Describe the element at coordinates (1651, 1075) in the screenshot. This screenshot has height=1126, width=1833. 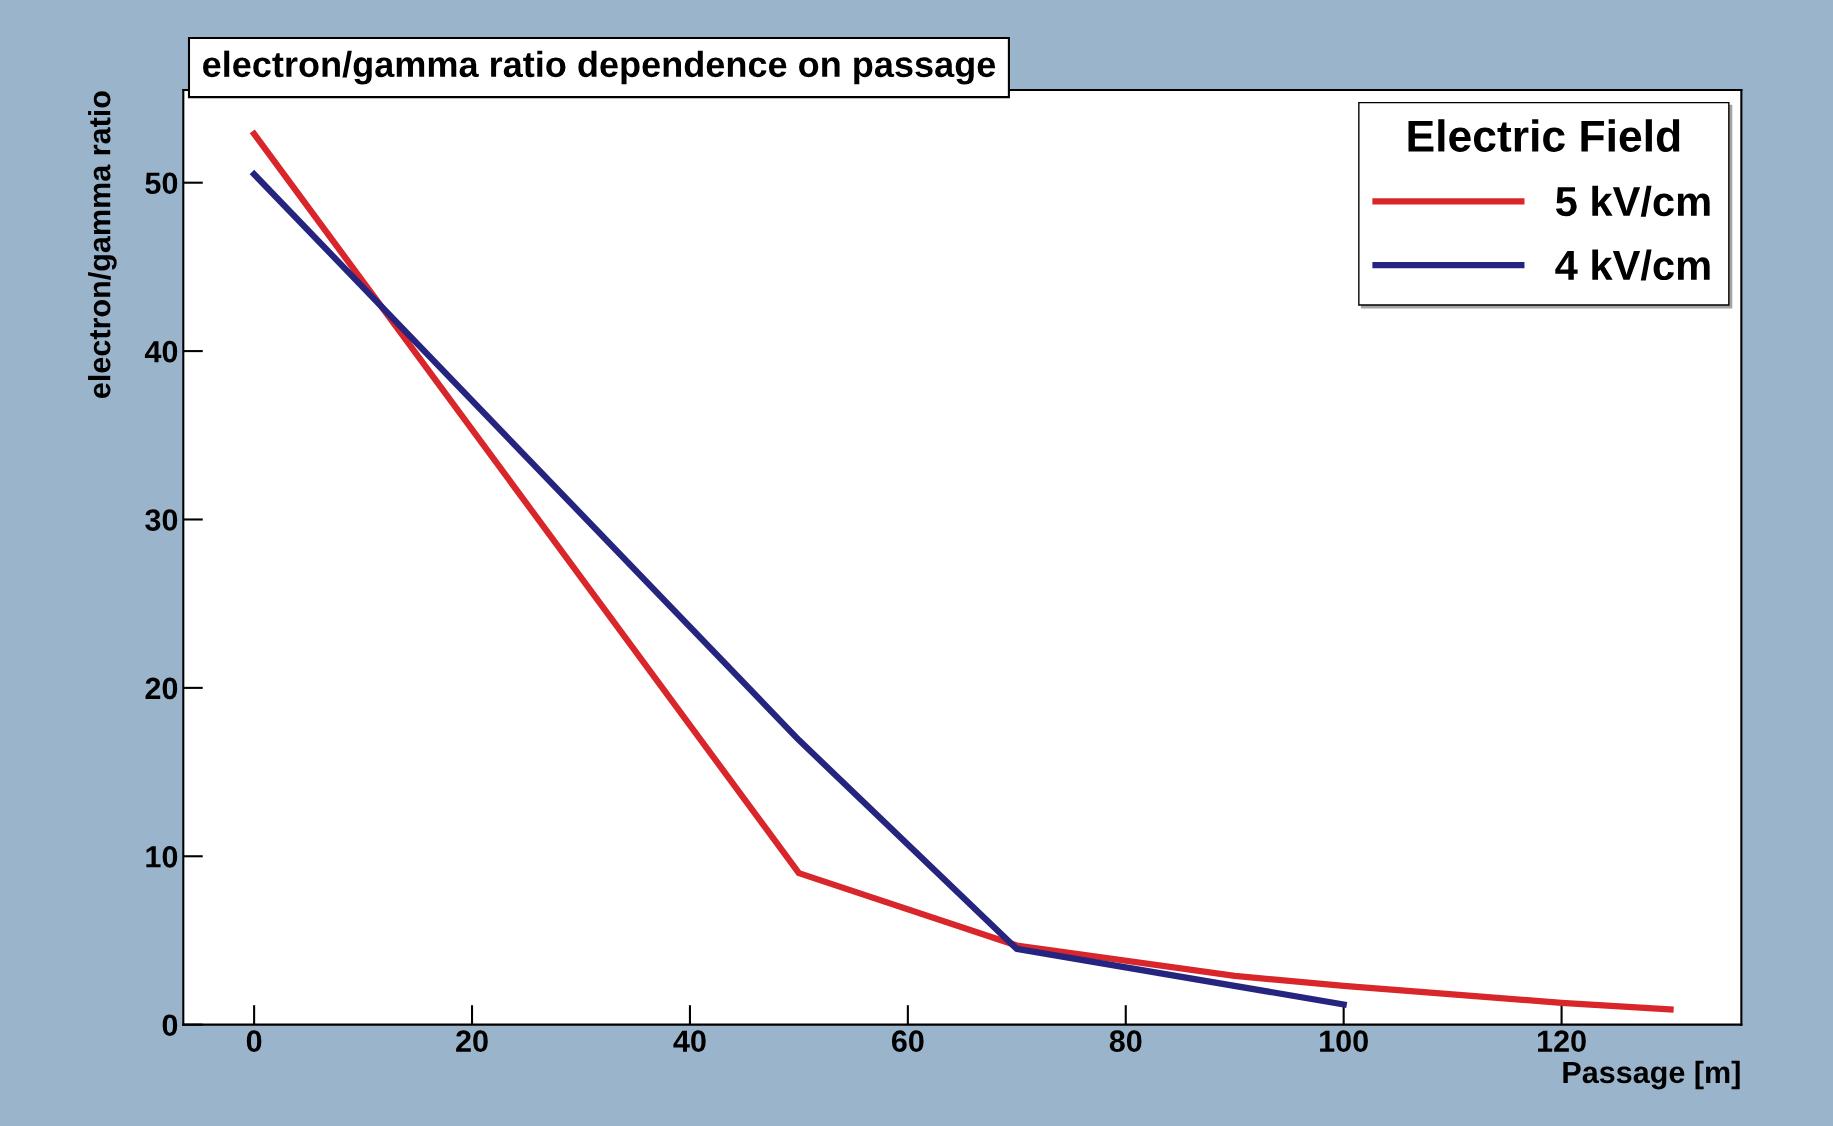
I see `x-axis-title: Passage [m]` at that location.